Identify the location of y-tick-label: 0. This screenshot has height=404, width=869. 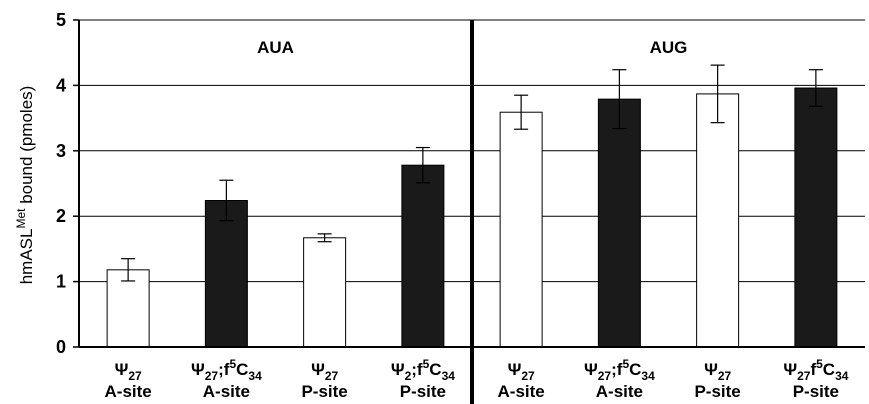
(61, 347).